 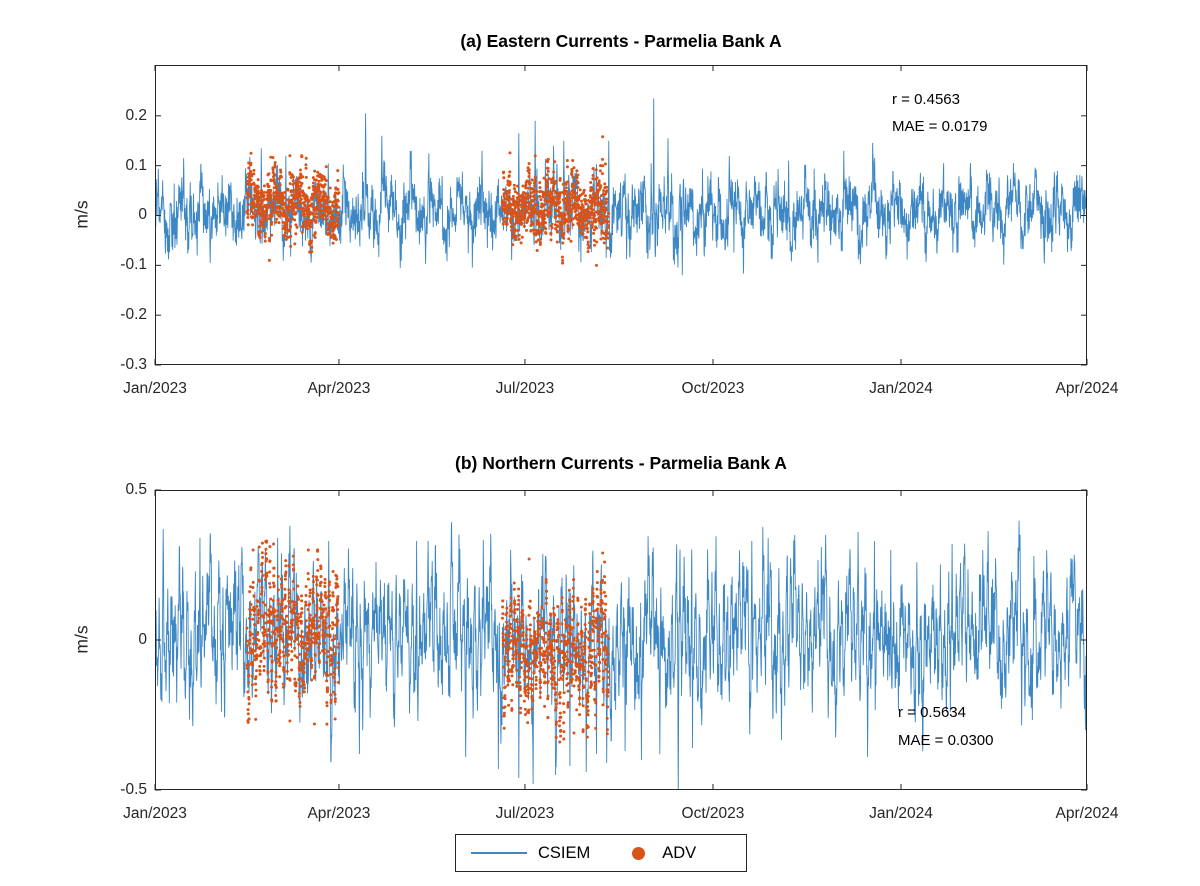 I want to click on x-tick-label-b: Apr/2024, so click(x=1087, y=813).